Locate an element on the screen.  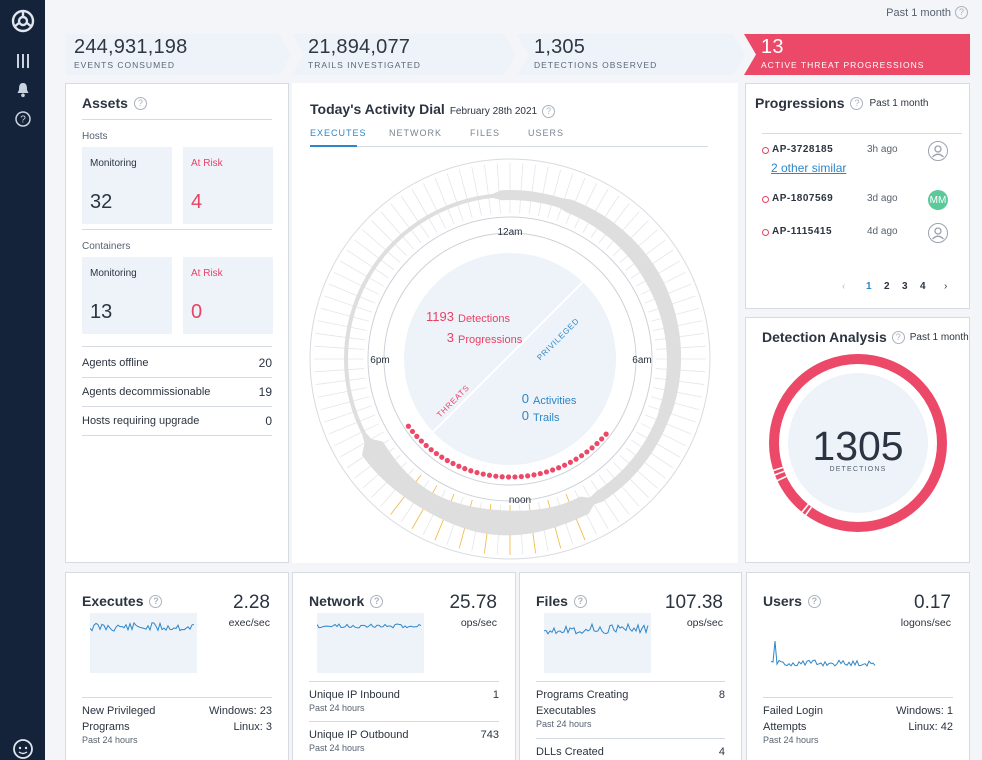
row-value-linux: Linux: 42 is located at coordinates (930, 727).